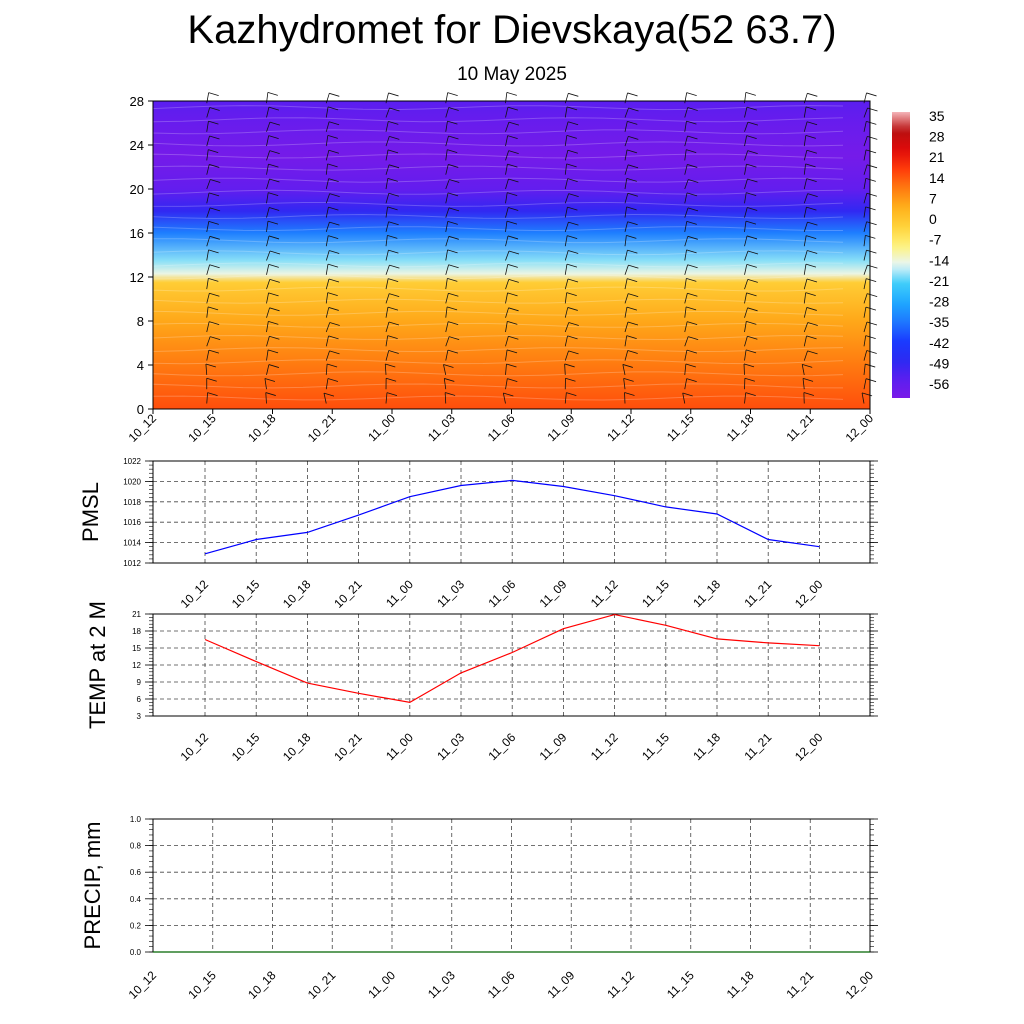 This screenshot has height=1024, width=1024. What do you see at coordinates (512, 30) in the screenshot?
I see `chart-title: Kazhydromet for Dievskaya(52 63.7)` at bounding box center [512, 30].